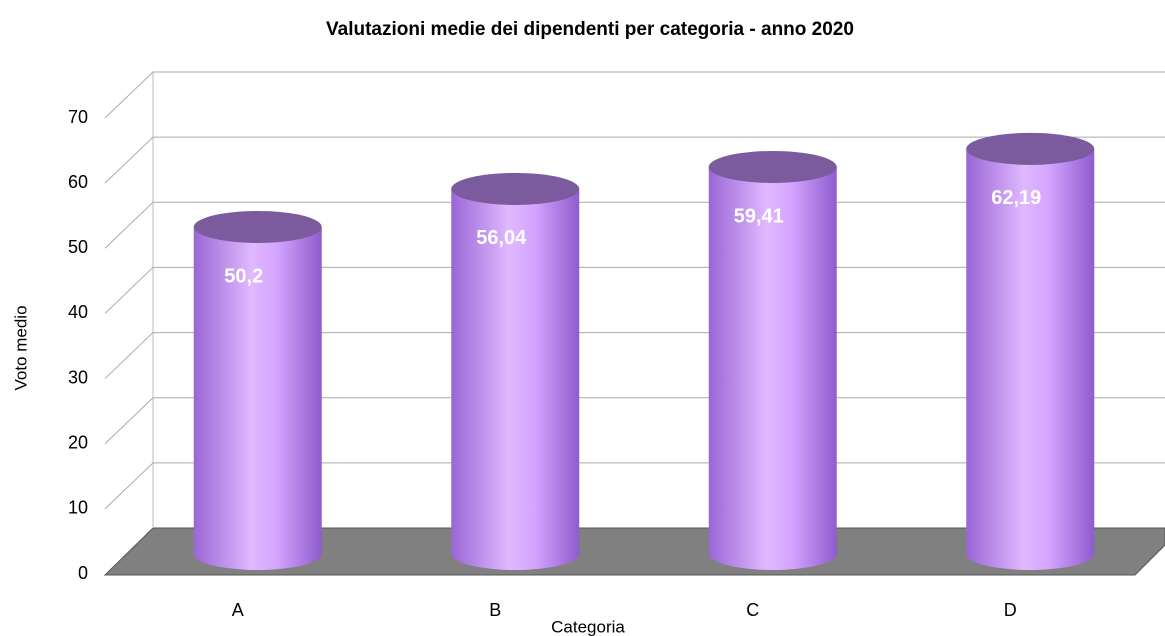 The height and width of the screenshot is (636, 1165). What do you see at coordinates (78, 312) in the screenshot?
I see `y-tick-label: 40` at bounding box center [78, 312].